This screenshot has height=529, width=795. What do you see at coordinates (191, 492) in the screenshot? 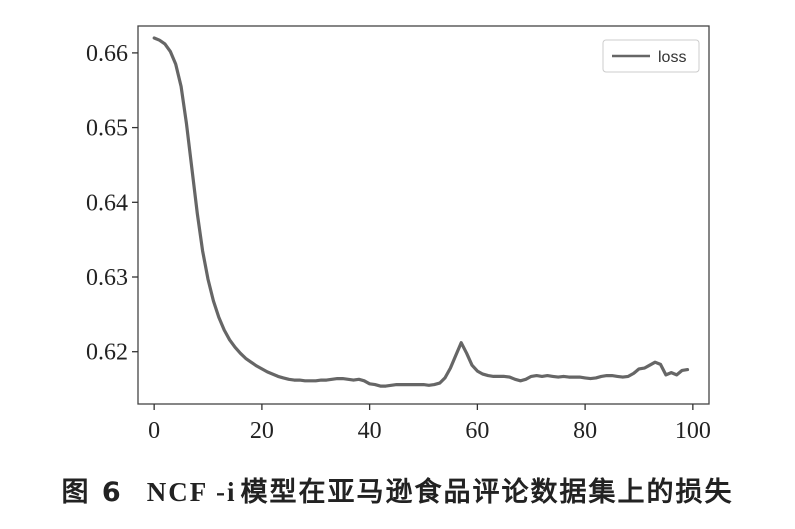
I see `model-name: NCF -i` at bounding box center [191, 492].